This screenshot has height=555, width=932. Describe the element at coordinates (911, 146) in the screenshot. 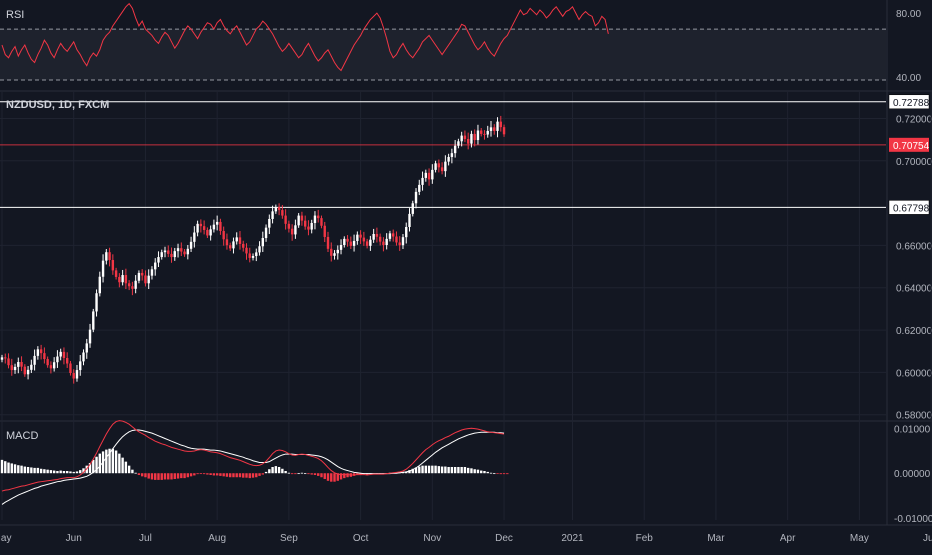

I see `last-price-label: 0.70754` at that location.